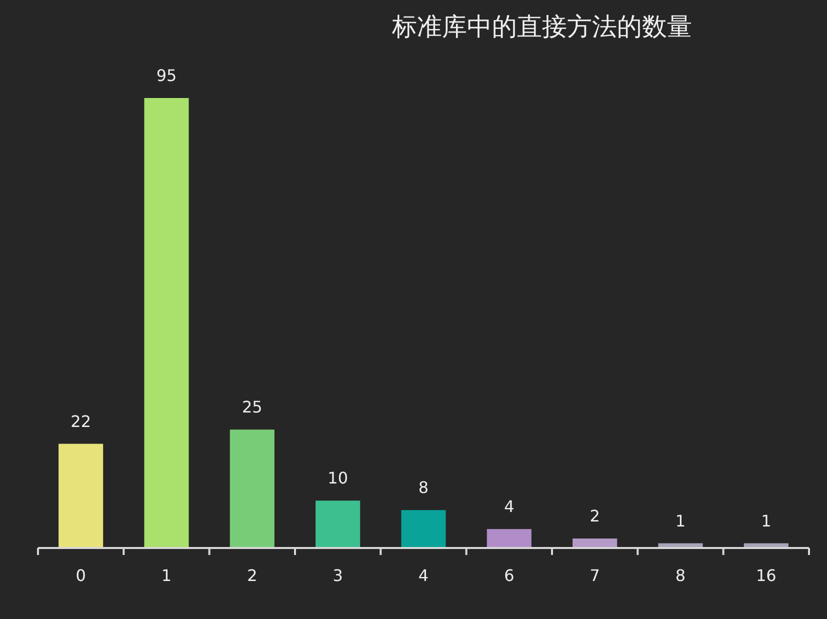 The image size is (827, 619). I want to click on data-label: 95, so click(166, 75).